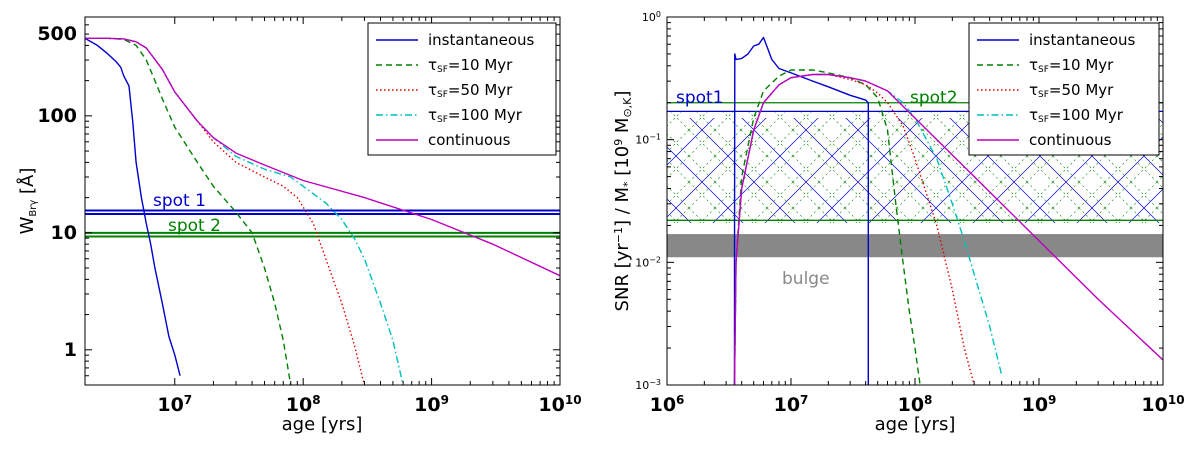 Image resolution: width=1200 pixels, height=452 pixels. Describe the element at coordinates (648, 385) in the screenshot. I see `y-tick-label: 10⁻³` at that location.